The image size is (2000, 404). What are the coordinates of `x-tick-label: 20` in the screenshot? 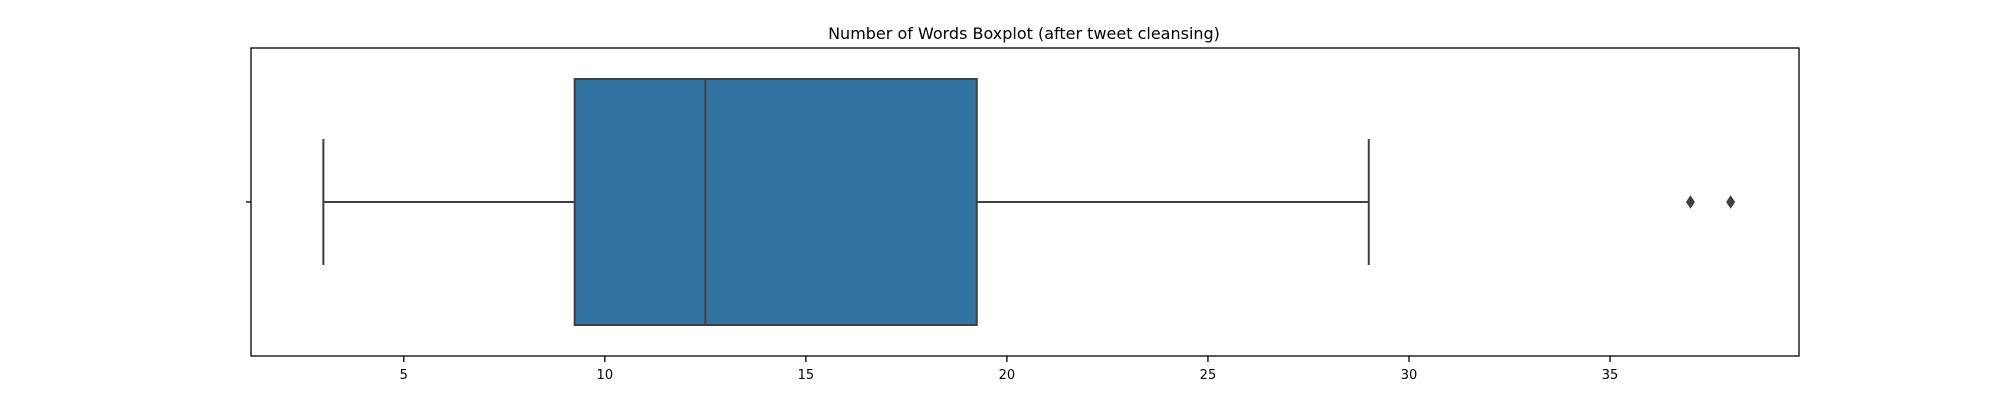 It's located at (1007, 375).